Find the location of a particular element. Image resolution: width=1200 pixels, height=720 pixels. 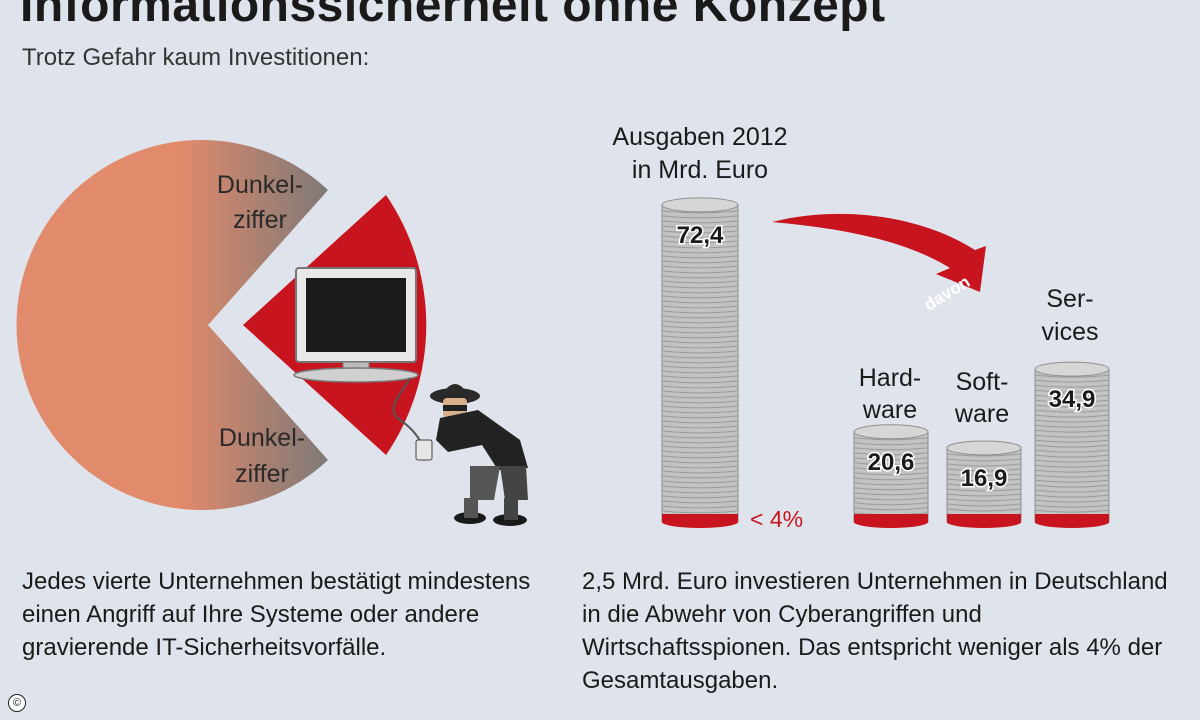

pie-label-bottom-line1: Dunkel- is located at coordinates (262, 438).